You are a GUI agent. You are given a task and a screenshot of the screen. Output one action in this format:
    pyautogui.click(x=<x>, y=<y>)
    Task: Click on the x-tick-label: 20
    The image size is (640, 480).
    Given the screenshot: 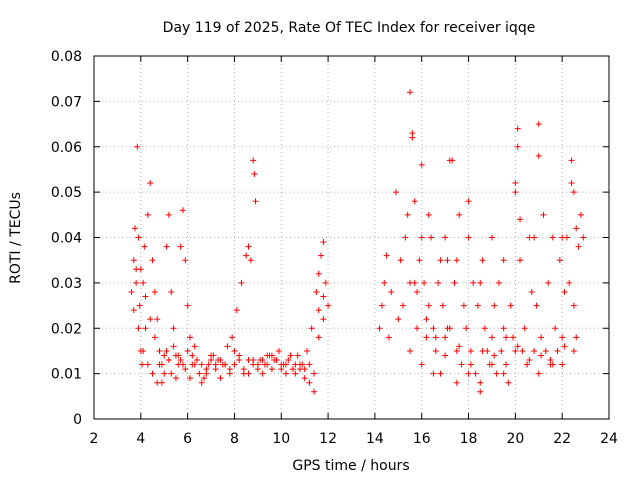 What is the action you would take?
    pyautogui.click(x=515, y=439)
    